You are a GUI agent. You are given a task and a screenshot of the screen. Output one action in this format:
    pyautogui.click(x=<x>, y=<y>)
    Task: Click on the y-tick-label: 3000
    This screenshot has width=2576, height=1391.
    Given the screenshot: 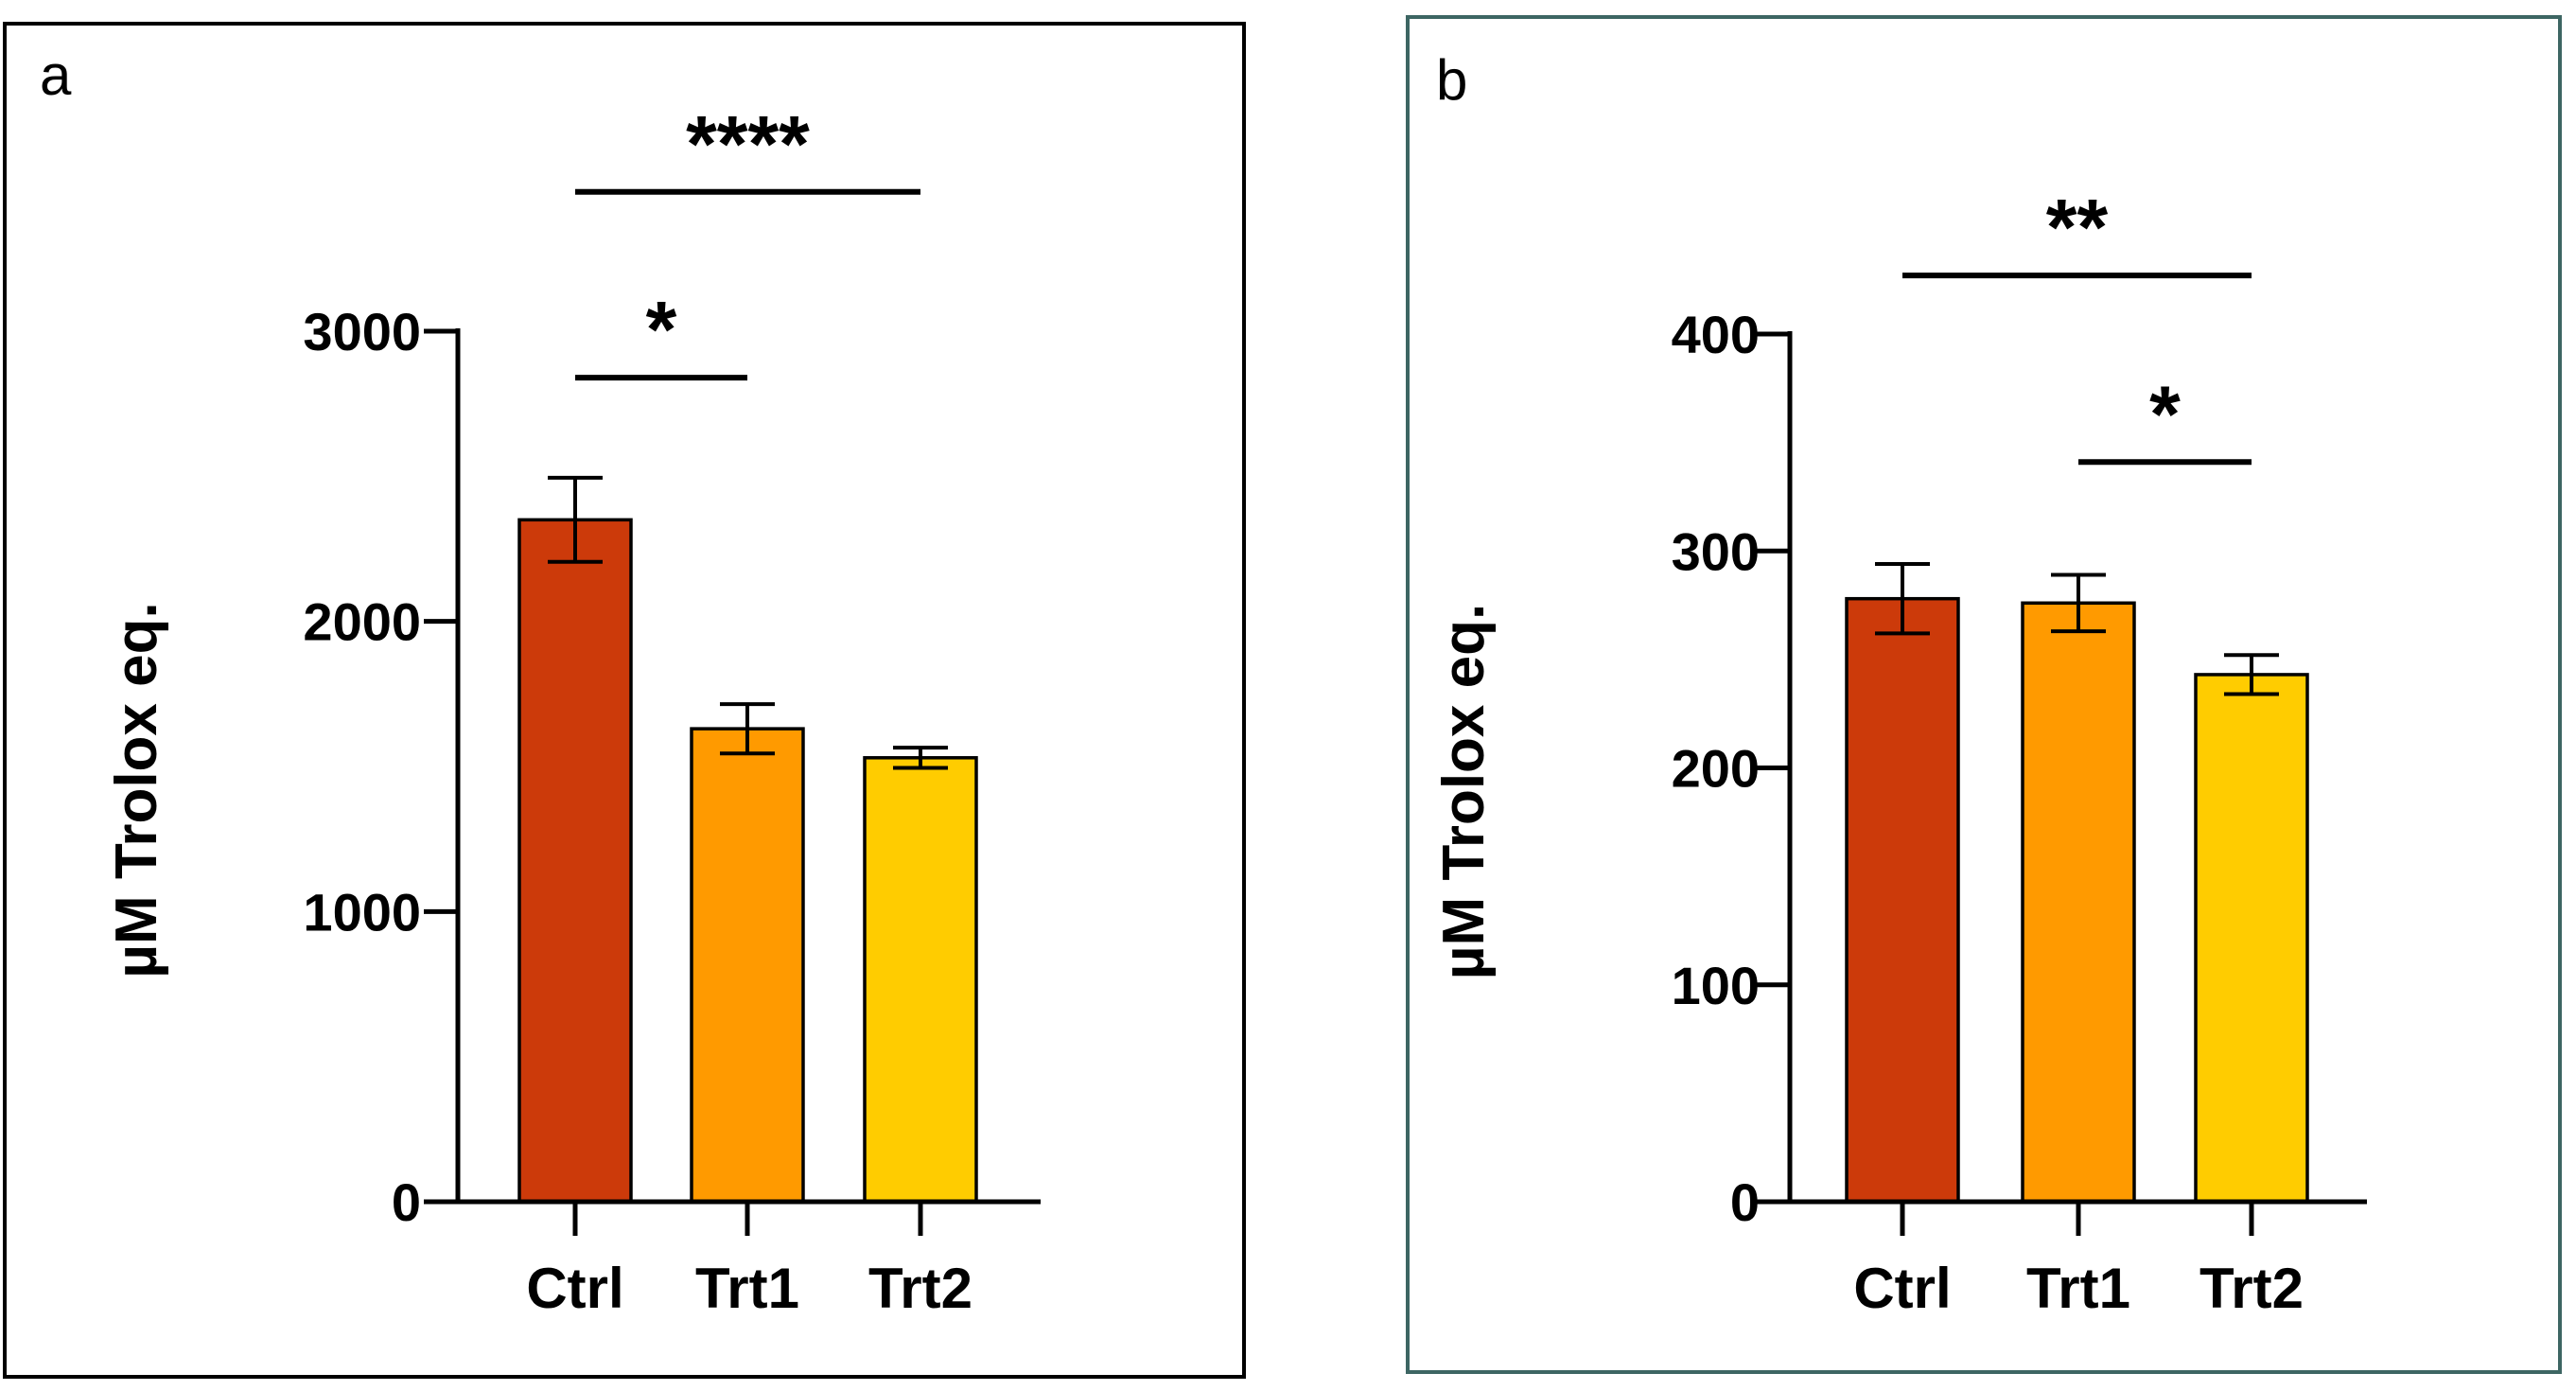 What is the action you would take?
    pyautogui.click(x=362, y=331)
    